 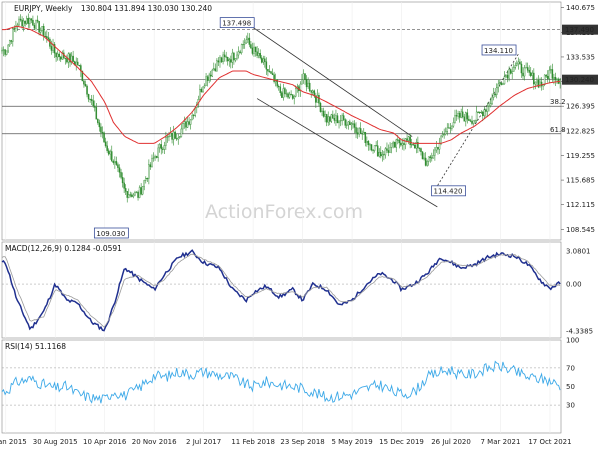 What do you see at coordinates (146, 8) in the screenshot?
I see `price-ohlc: 130.804 131.894 130.030 130.240` at bounding box center [146, 8].